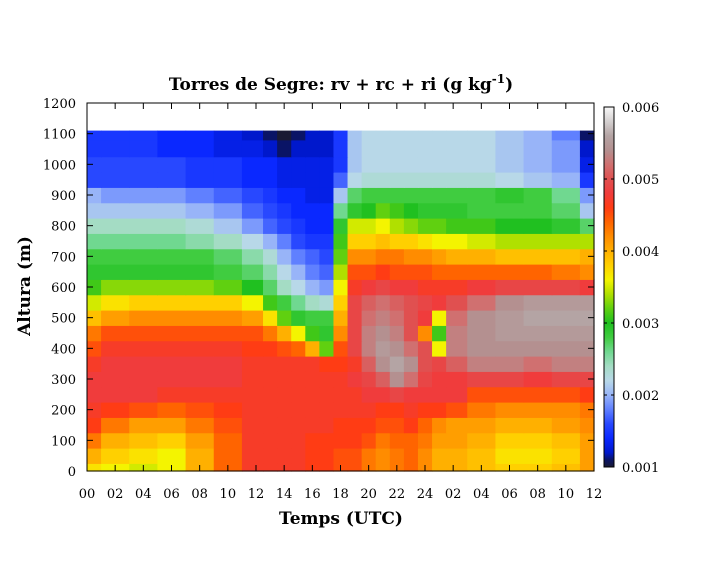  What do you see at coordinates (63, 441) in the screenshot?
I see `y-tick-label: 100` at bounding box center [63, 441].